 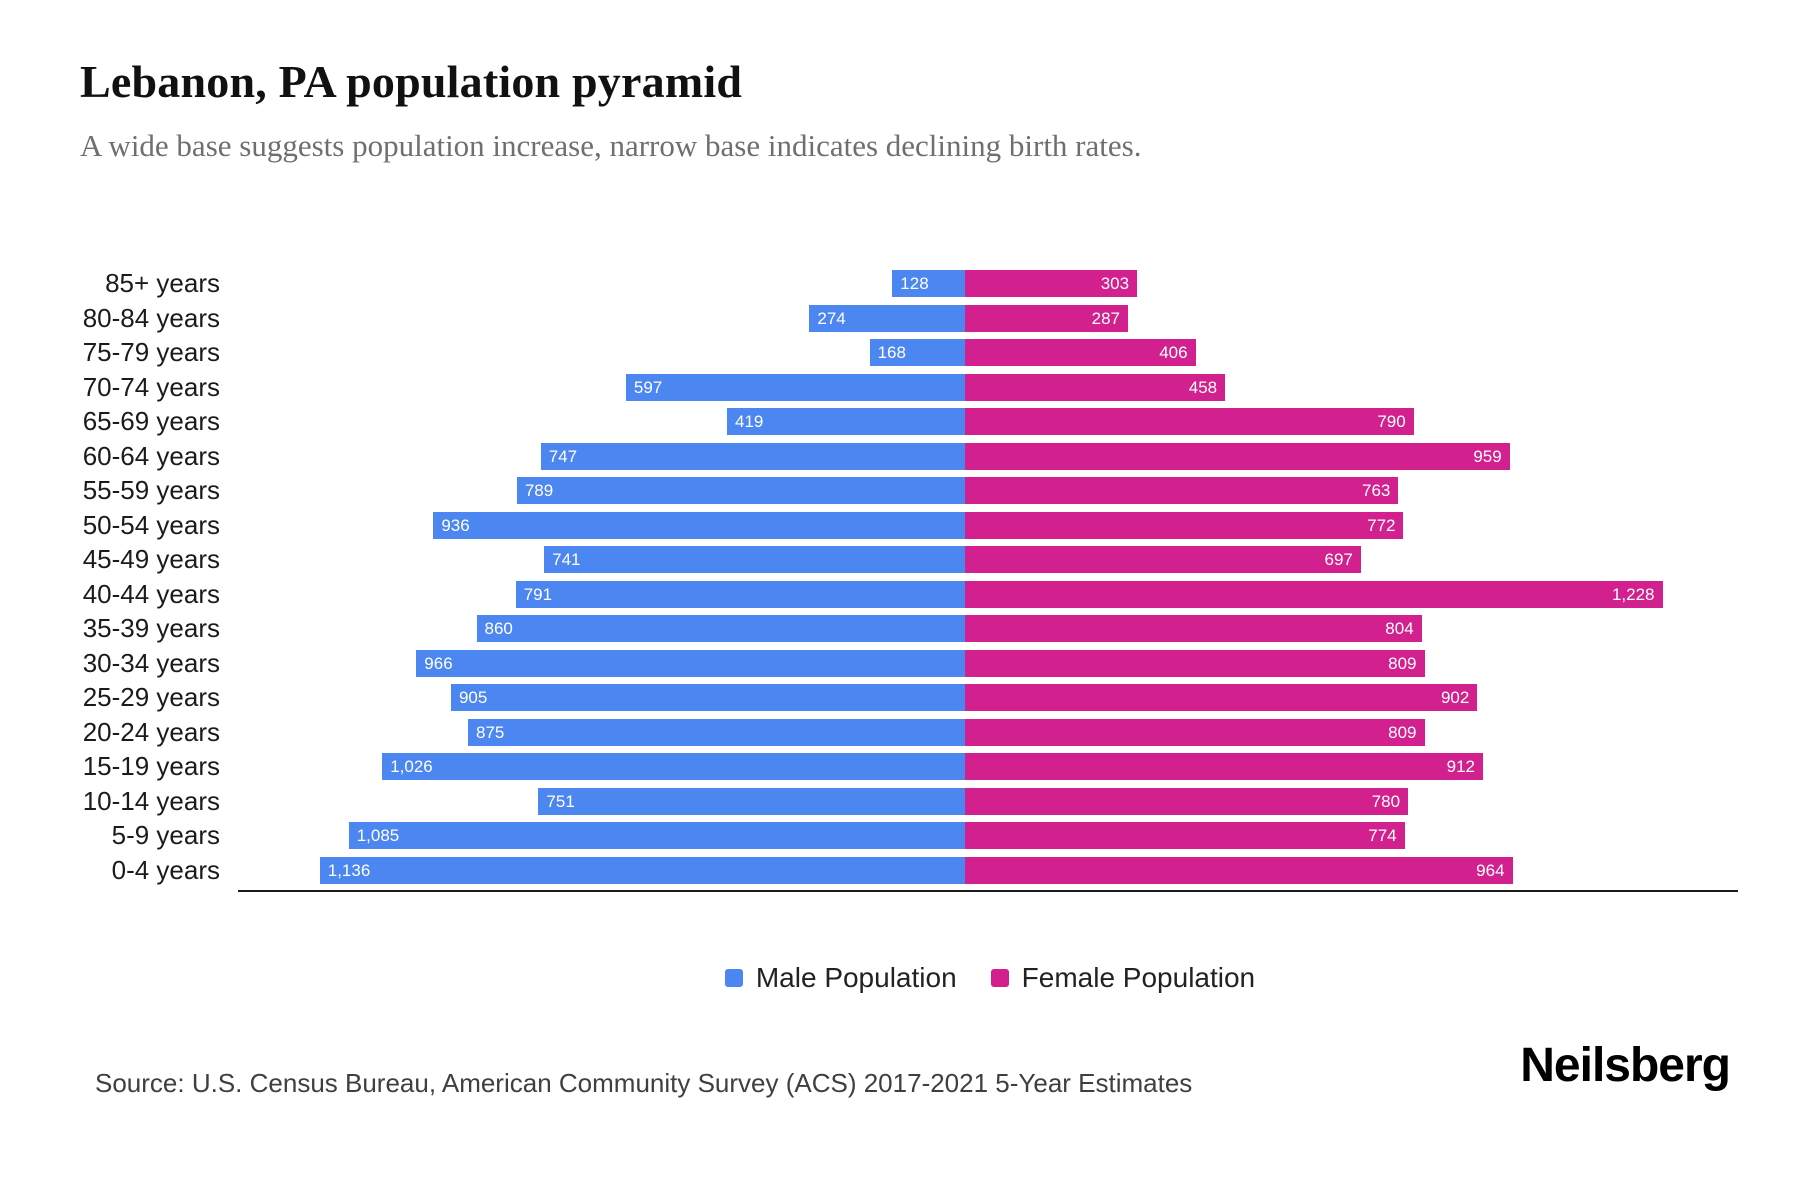 What do you see at coordinates (165, 869) in the screenshot?
I see `age-label: 0-4 years` at bounding box center [165, 869].